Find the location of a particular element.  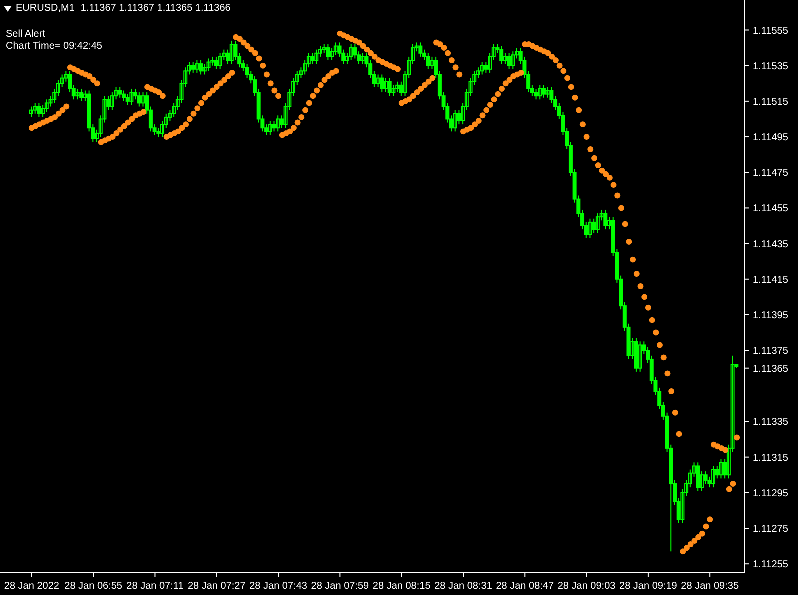

x-tick-label: 28 Jan 08:15 is located at coordinates (402, 586).